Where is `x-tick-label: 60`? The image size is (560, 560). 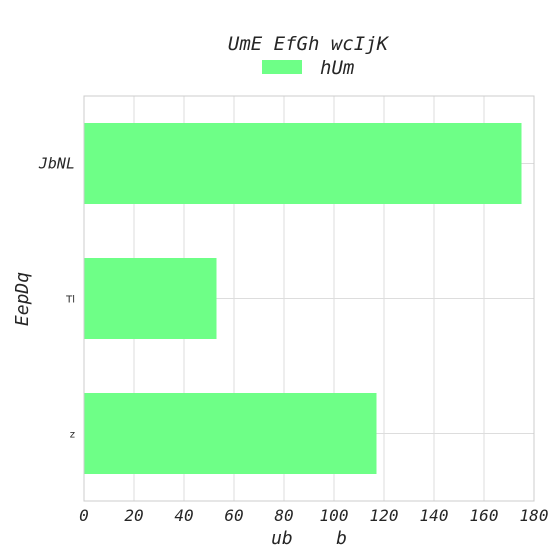
x-tick-label: 60 is located at coordinates (233, 515).